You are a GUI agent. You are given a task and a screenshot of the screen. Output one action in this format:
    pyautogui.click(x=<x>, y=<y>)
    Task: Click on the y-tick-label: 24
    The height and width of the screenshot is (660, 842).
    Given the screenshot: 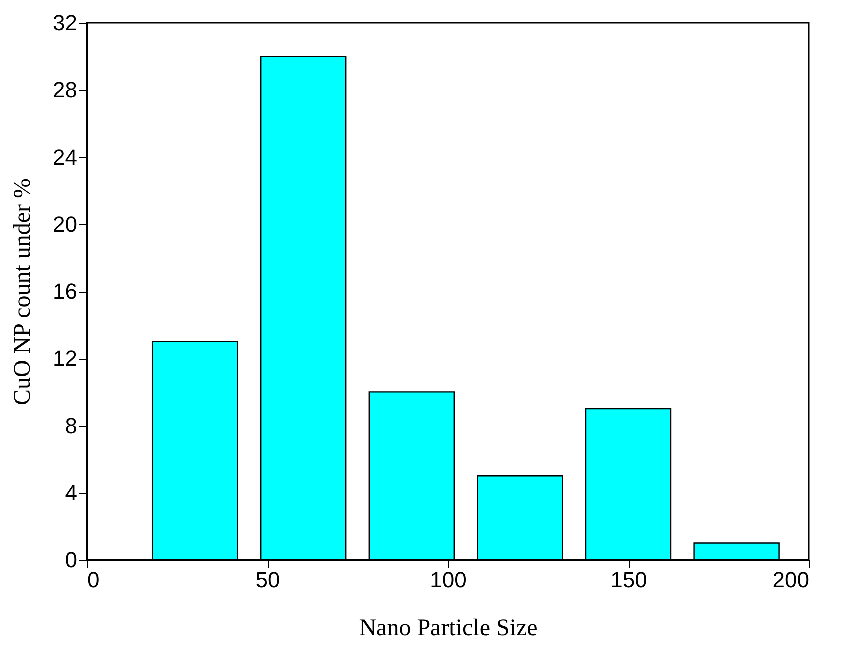 What is the action you would take?
    pyautogui.click(x=65, y=157)
    